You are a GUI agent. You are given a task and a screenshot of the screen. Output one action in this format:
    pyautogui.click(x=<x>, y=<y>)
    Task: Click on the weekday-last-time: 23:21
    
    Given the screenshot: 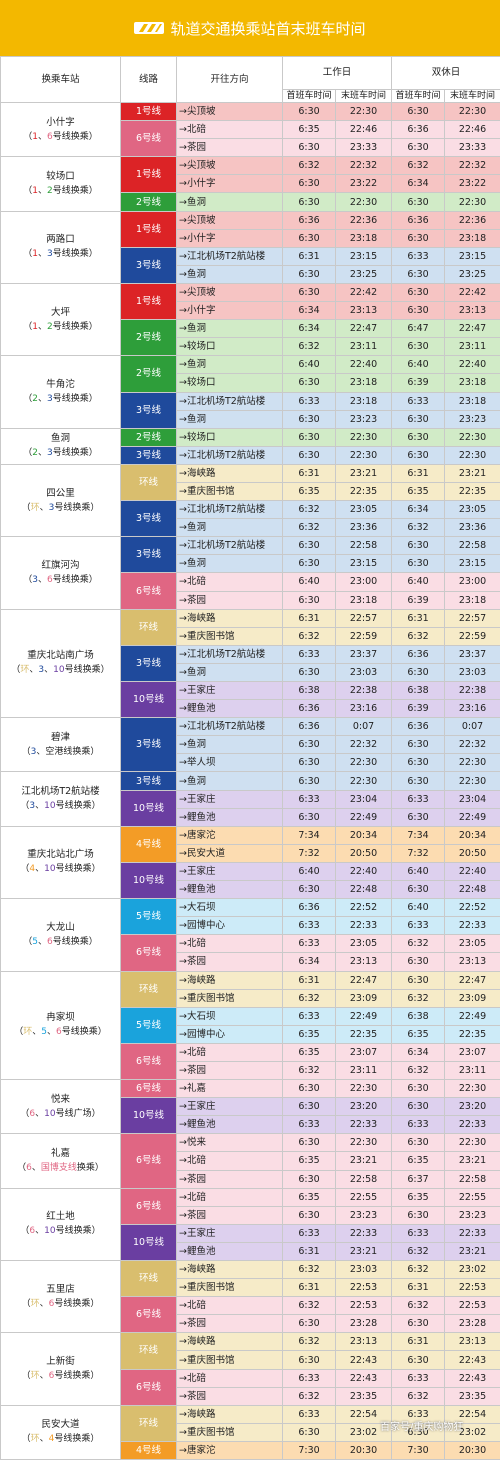 What is the action you would take?
    pyautogui.click(x=364, y=1251)
    